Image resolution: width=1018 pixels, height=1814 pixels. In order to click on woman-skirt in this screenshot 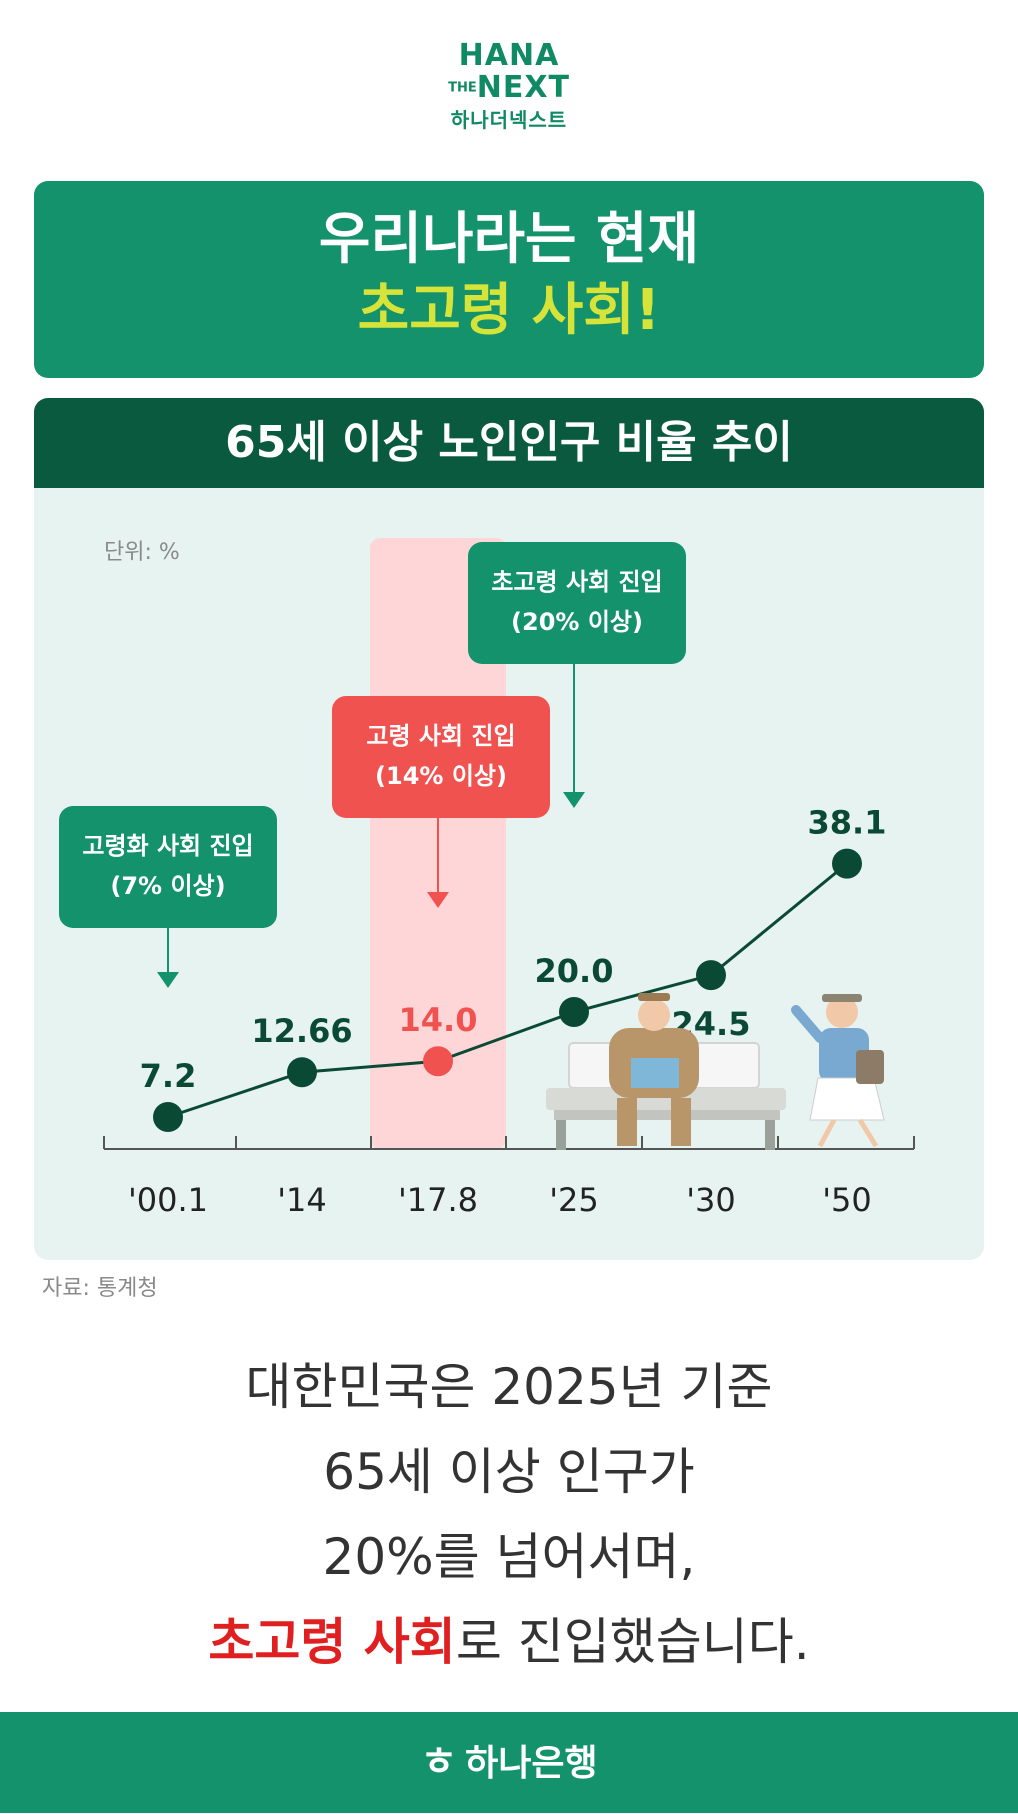, I will do `click(847, 1099)`.